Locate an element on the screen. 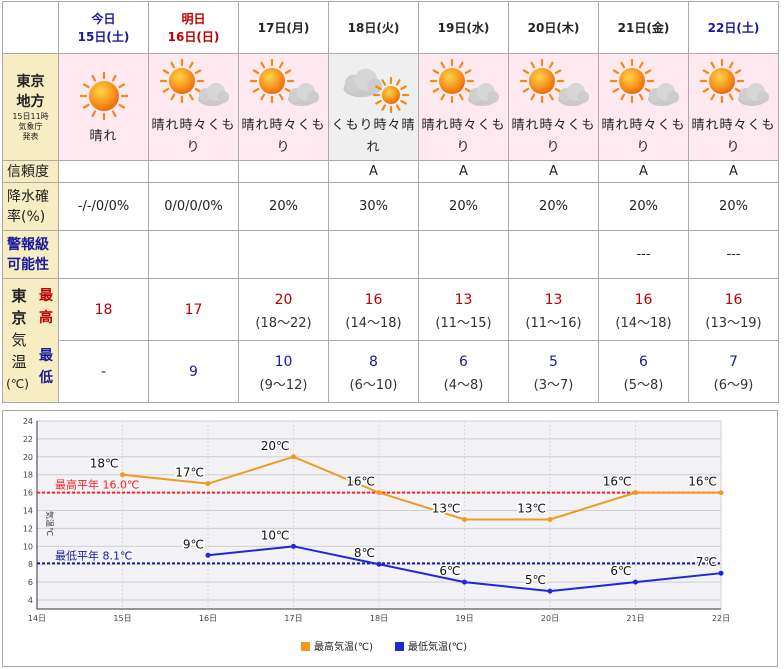 The image size is (784, 669). weather-cell-4: 晴れ時々くもり is located at coordinates (463, 107).